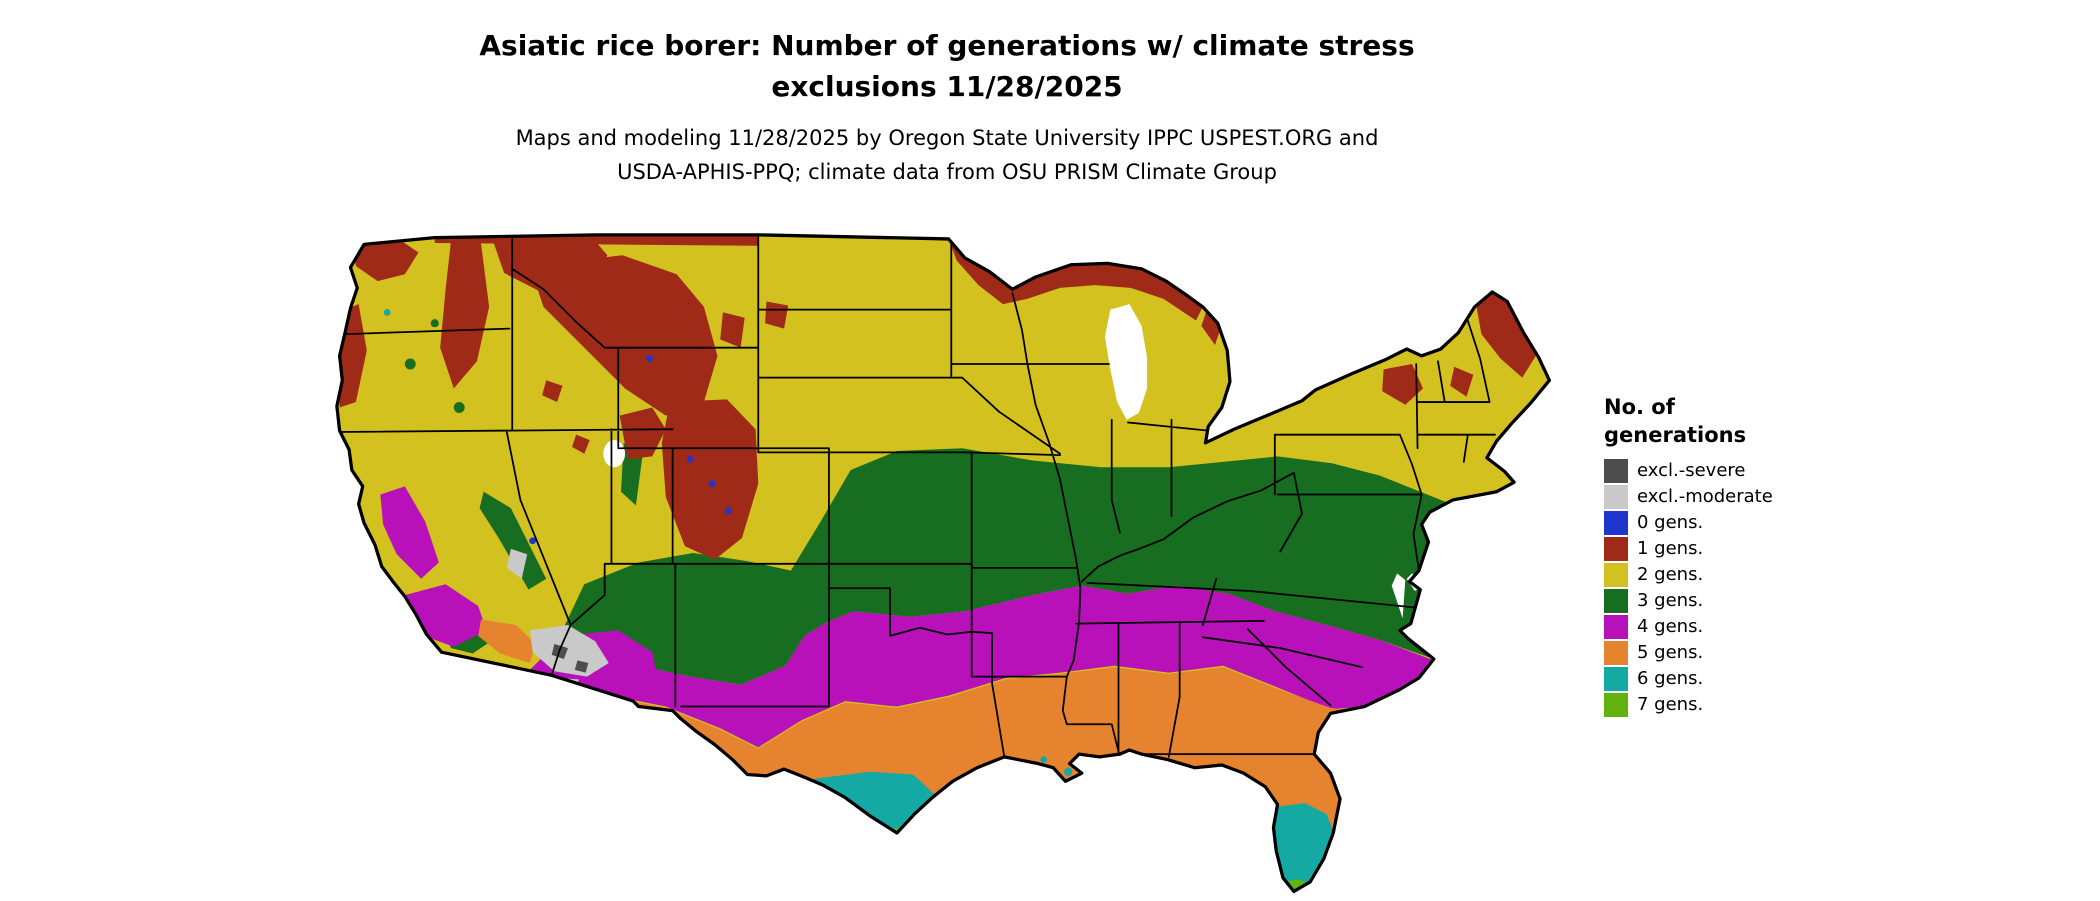 The height and width of the screenshot is (901, 2100). Describe the element at coordinates (1691, 471) in the screenshot. I see `legend-item-label: excl.-severe` at that location.